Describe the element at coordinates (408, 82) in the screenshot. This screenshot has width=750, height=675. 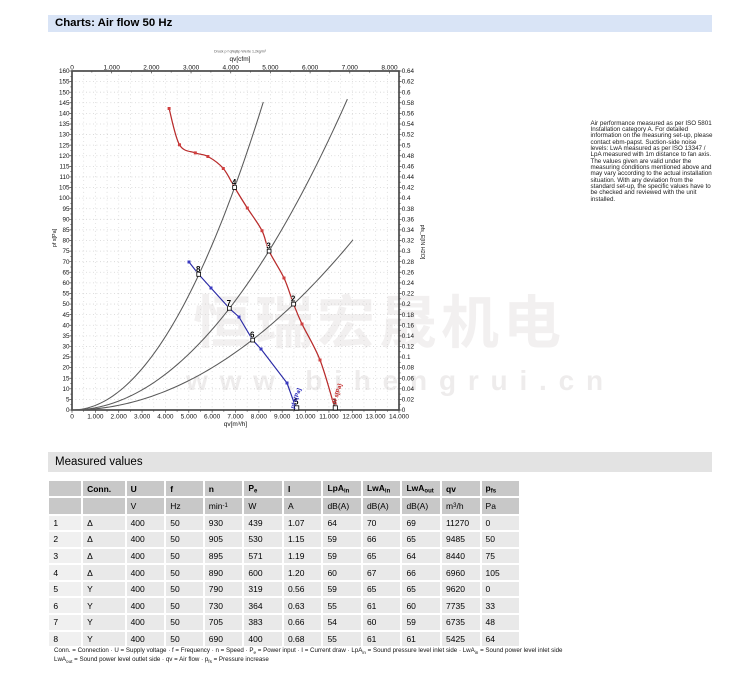
I see `svg-text: 0.62` at that location.